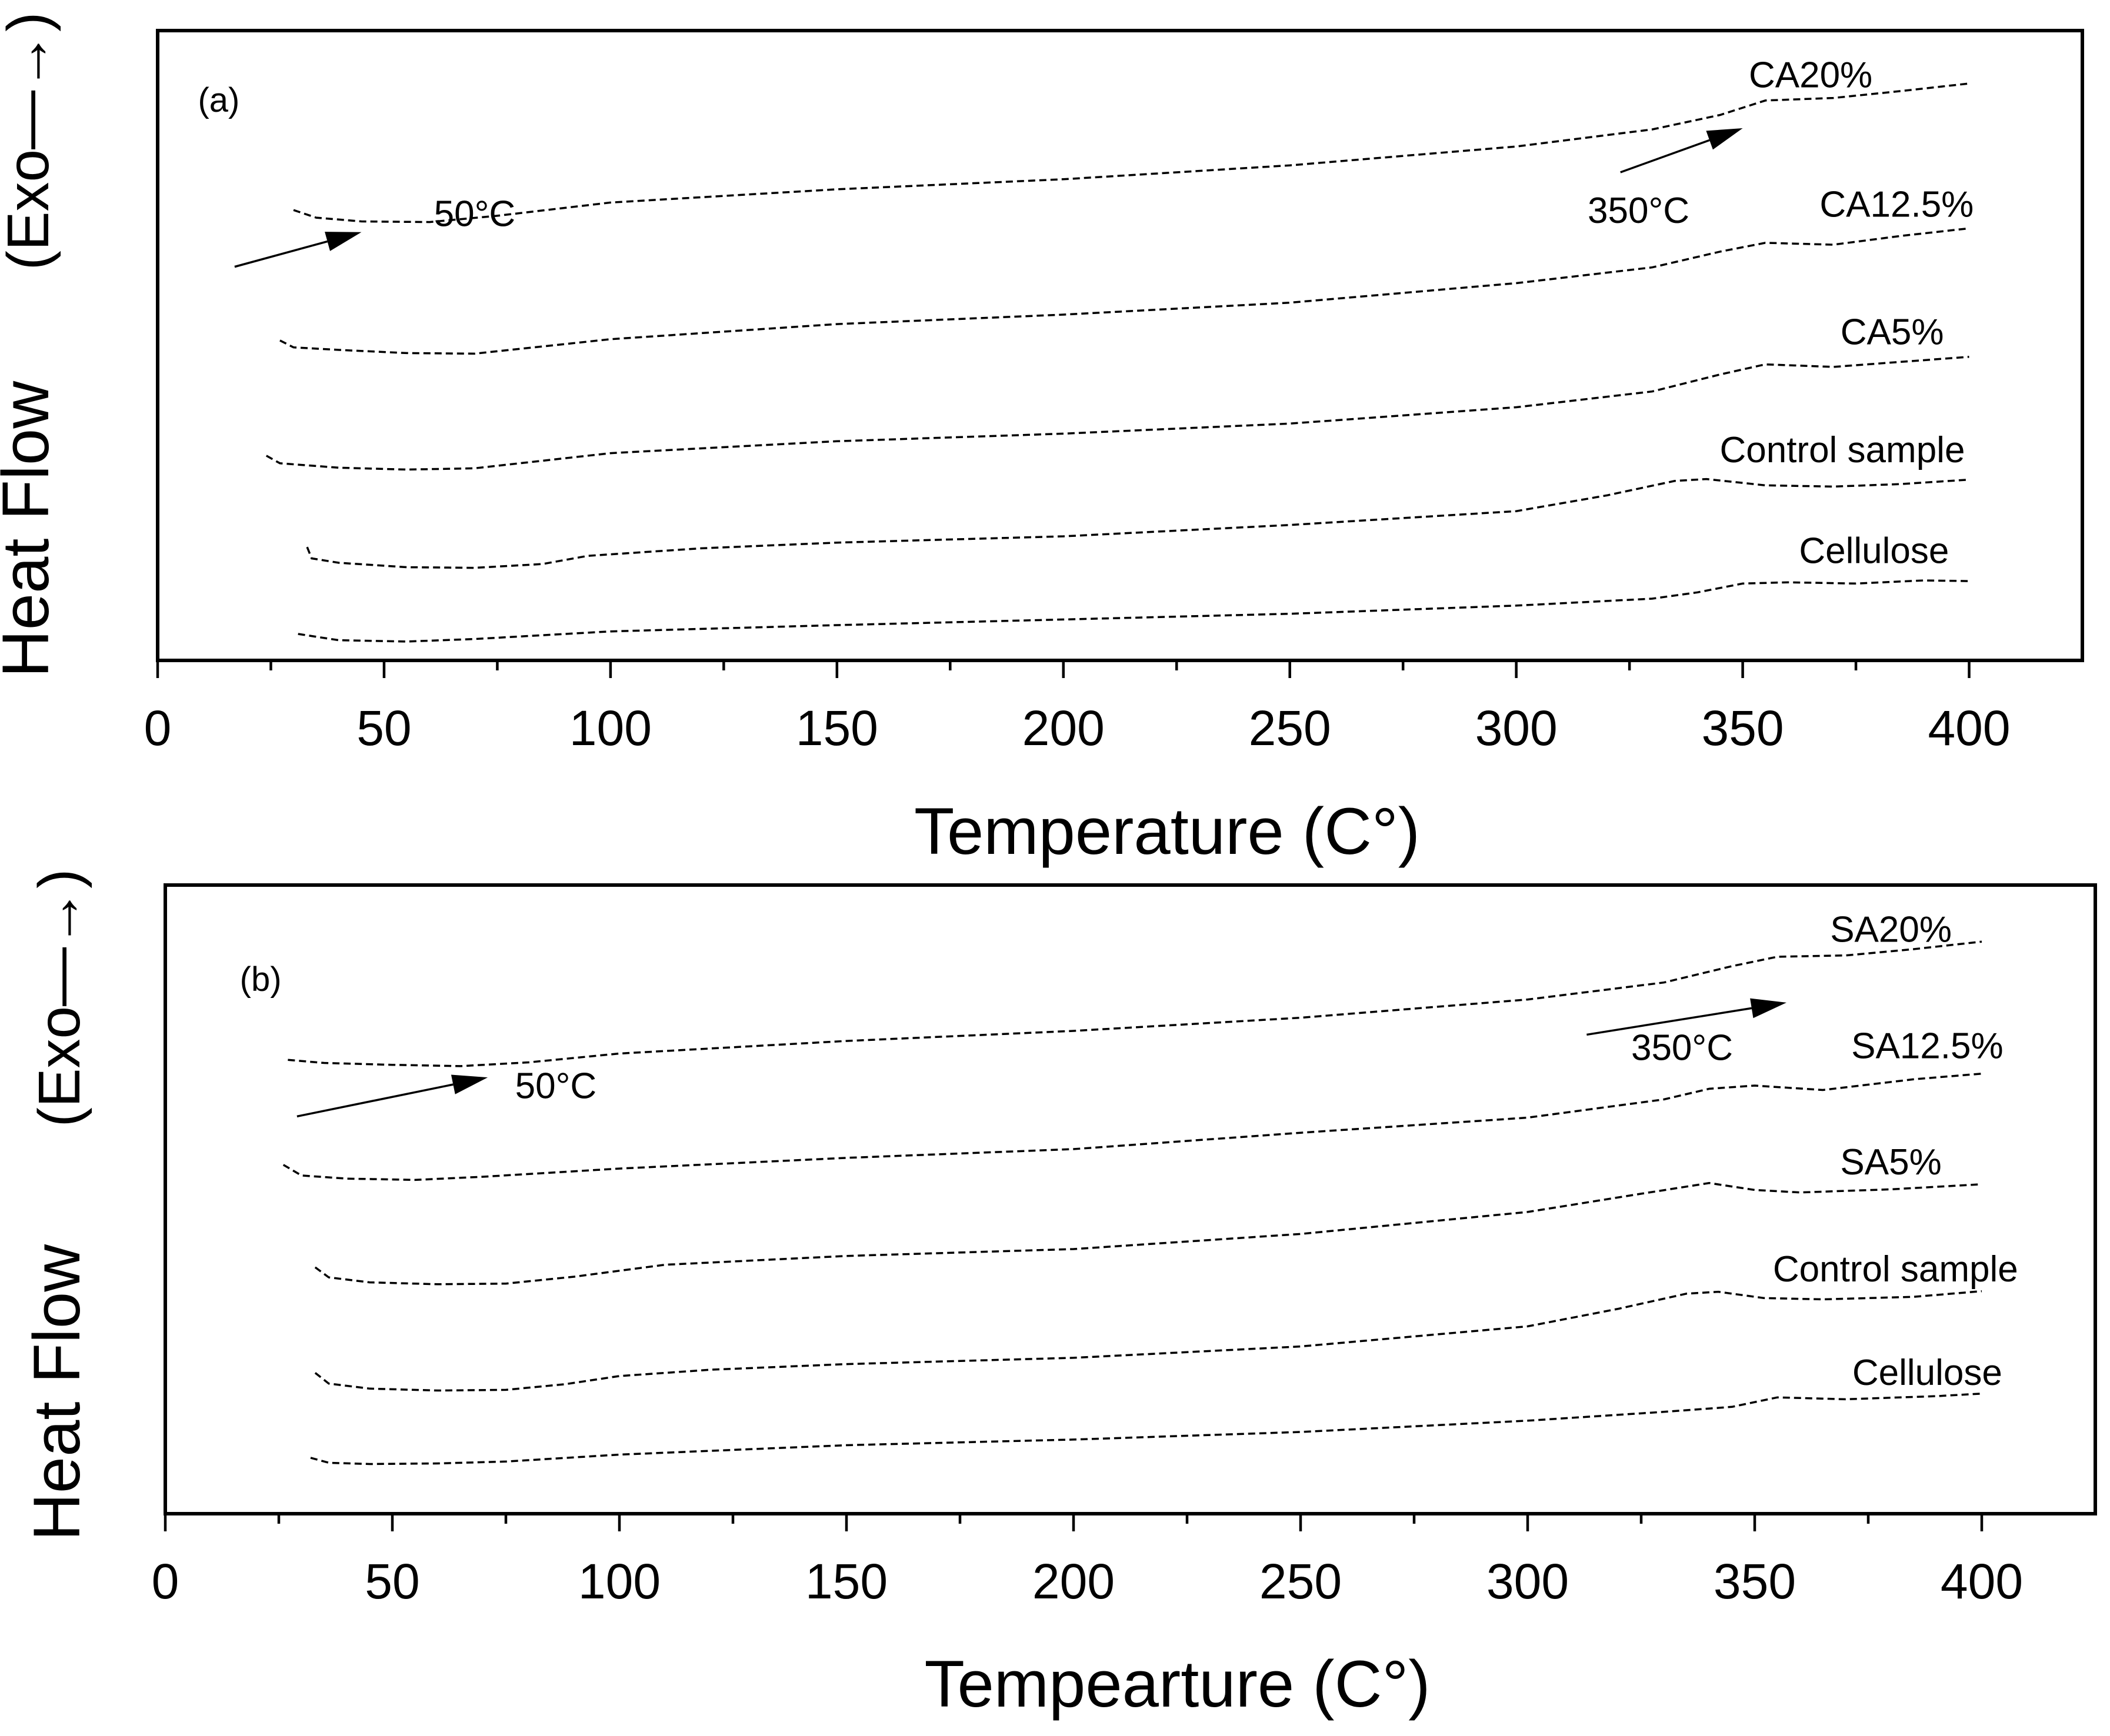 The image size is (2110, 1736). I want to click on panel-label: (b), so click(261, 980).